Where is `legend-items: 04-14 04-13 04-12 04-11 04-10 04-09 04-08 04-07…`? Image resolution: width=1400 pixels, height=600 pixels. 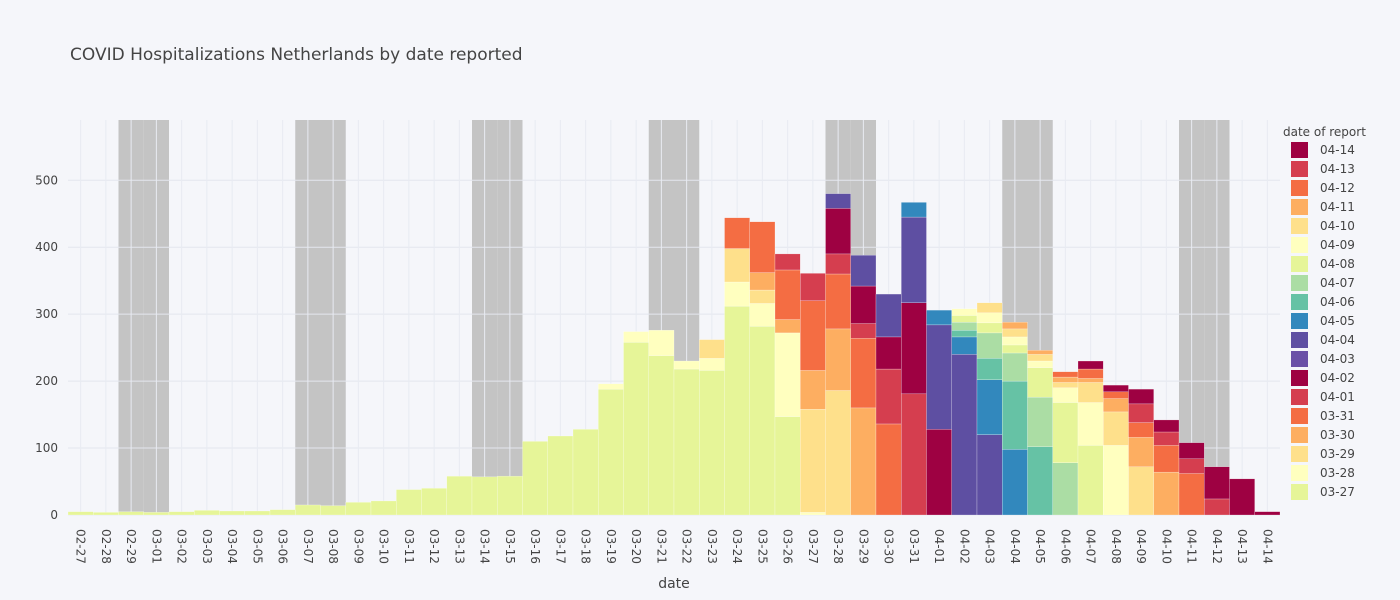
legend-items: 04-14 04-13 04-12 04-11 04-10 04-09 04-08 04-07… is located at coordinates (1323, 321).